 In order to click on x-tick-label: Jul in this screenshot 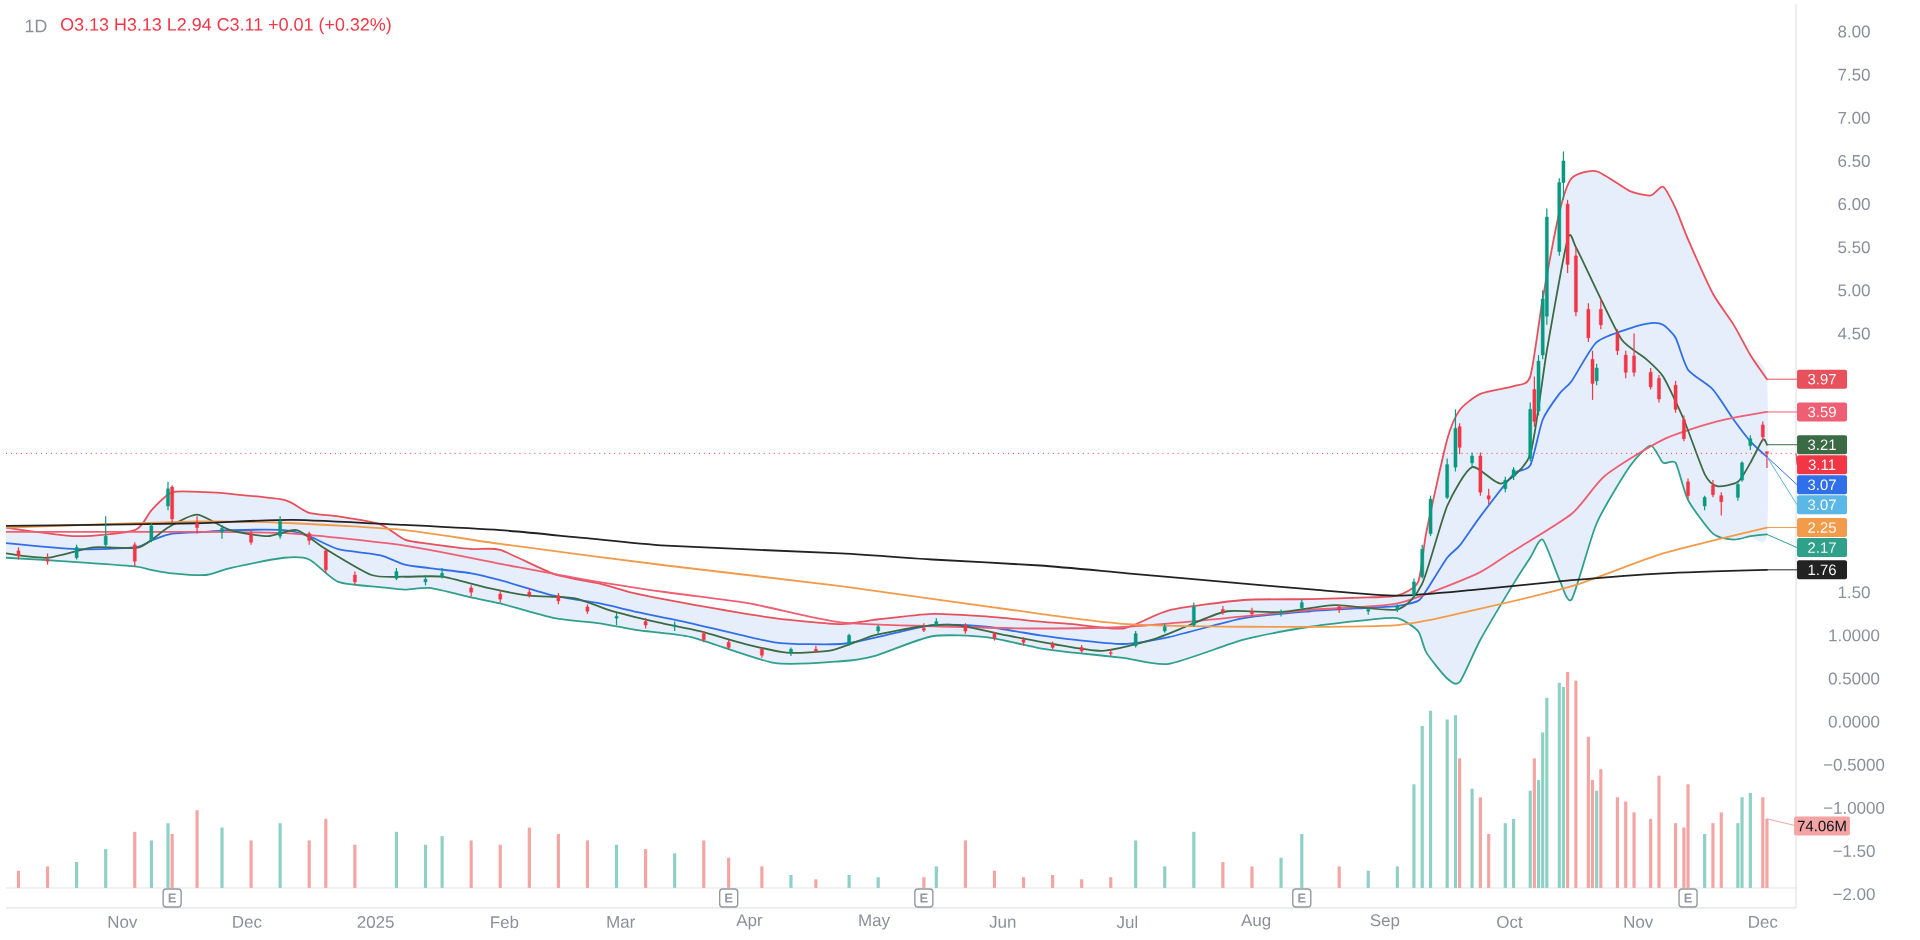, I will do `click(1127, 922)`.